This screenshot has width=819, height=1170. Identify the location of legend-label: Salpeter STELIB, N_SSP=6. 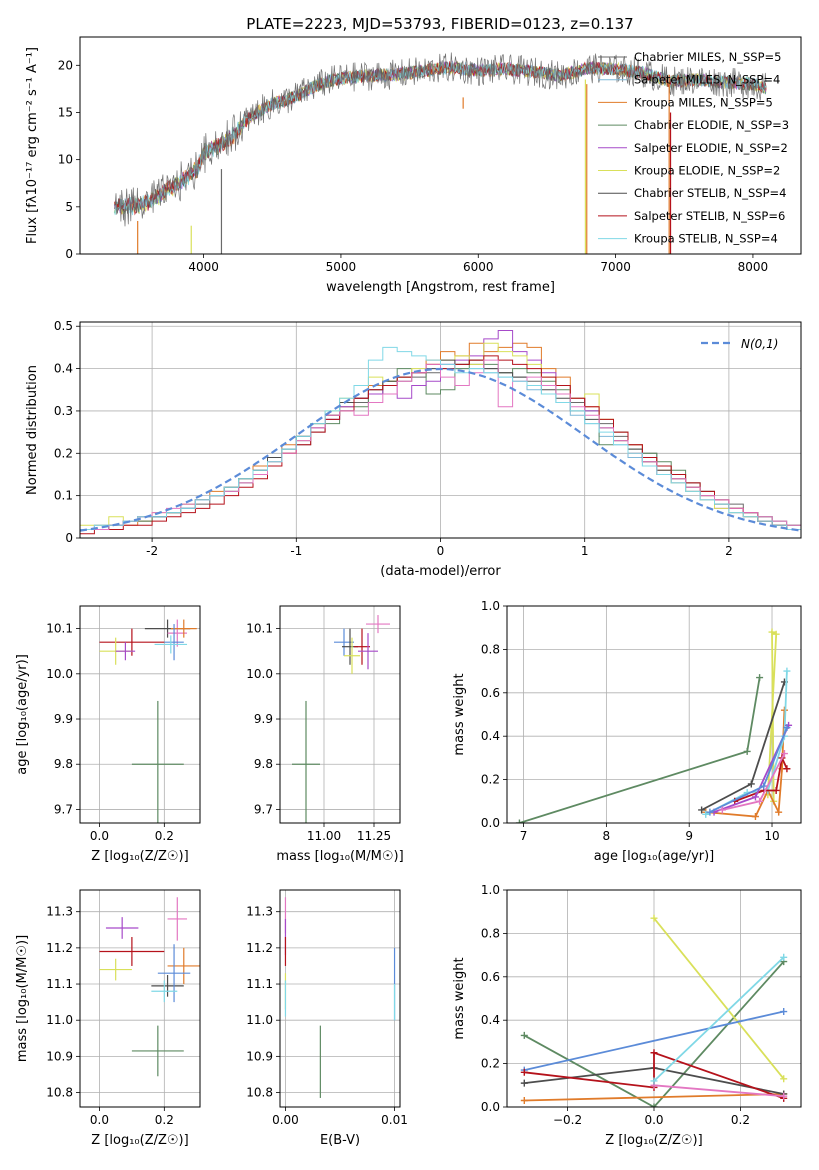
(709, 216).